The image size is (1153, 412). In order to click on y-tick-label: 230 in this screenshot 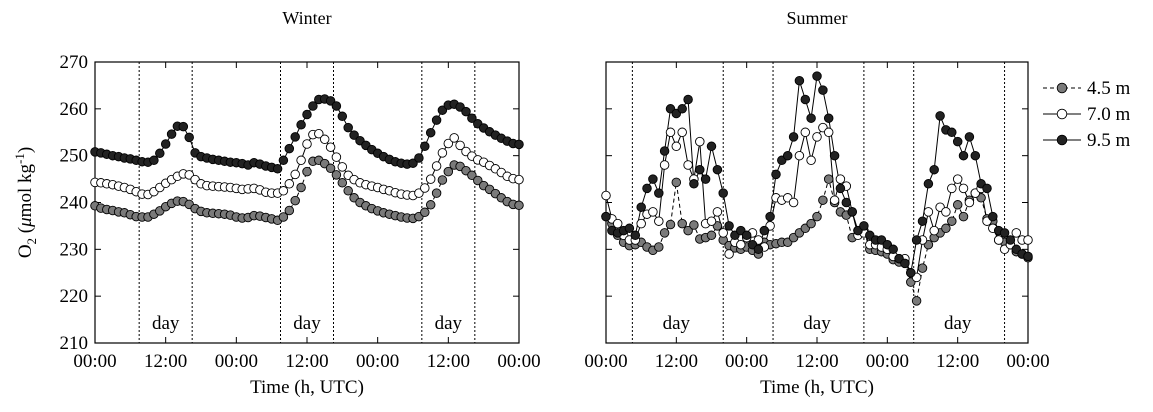, I will do `click(74, 249)`.